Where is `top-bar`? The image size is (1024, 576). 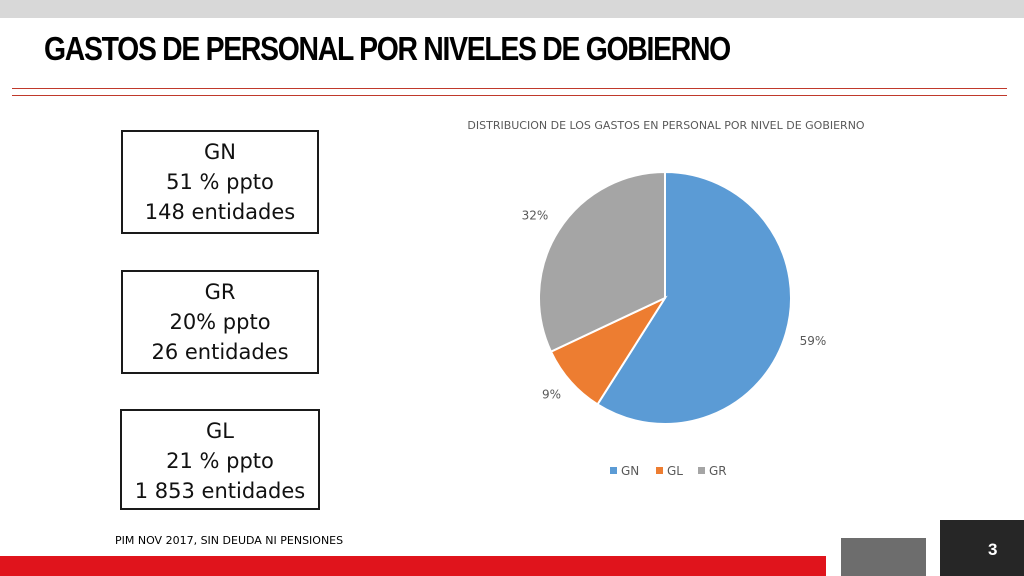 top-bar is located at coordinates (512, 9).